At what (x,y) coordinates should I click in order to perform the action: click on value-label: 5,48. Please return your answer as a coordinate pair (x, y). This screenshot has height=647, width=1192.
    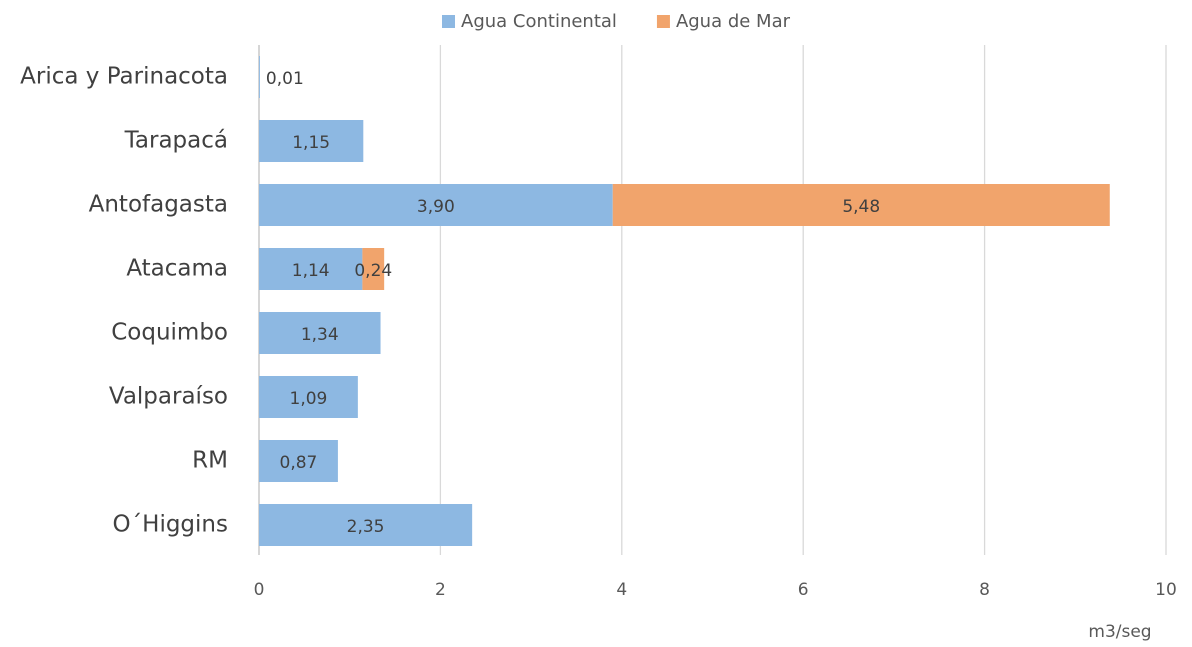
    Looking at the image, I should click on (861, 207).